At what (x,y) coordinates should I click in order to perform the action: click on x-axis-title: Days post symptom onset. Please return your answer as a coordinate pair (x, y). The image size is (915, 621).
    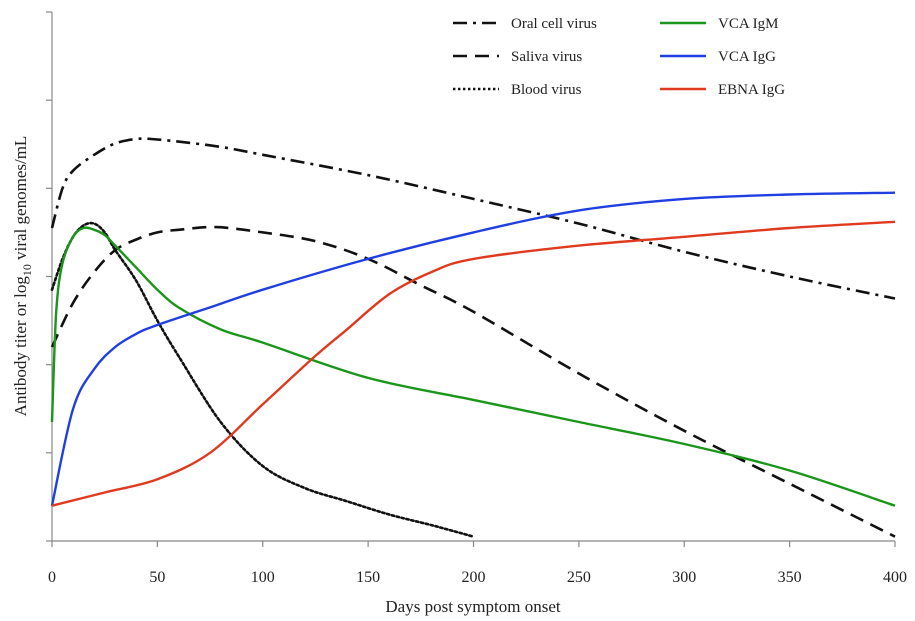
    Looking at the image, I should click on (472, 606).